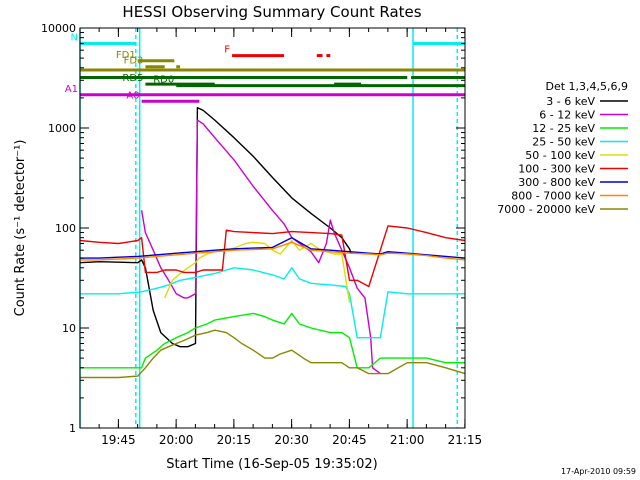  Describe the element at coordinates (556, 169) in the screenshot. I see `legend-label-5: 100 - 300 keV` at that location.